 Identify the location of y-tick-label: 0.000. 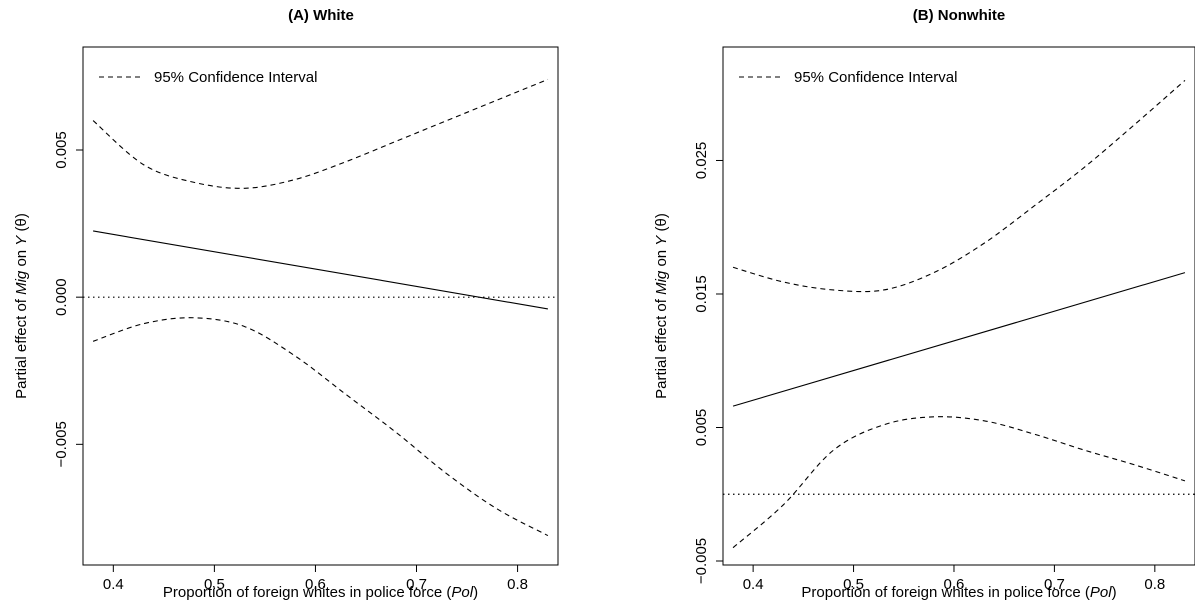
(61, 297).